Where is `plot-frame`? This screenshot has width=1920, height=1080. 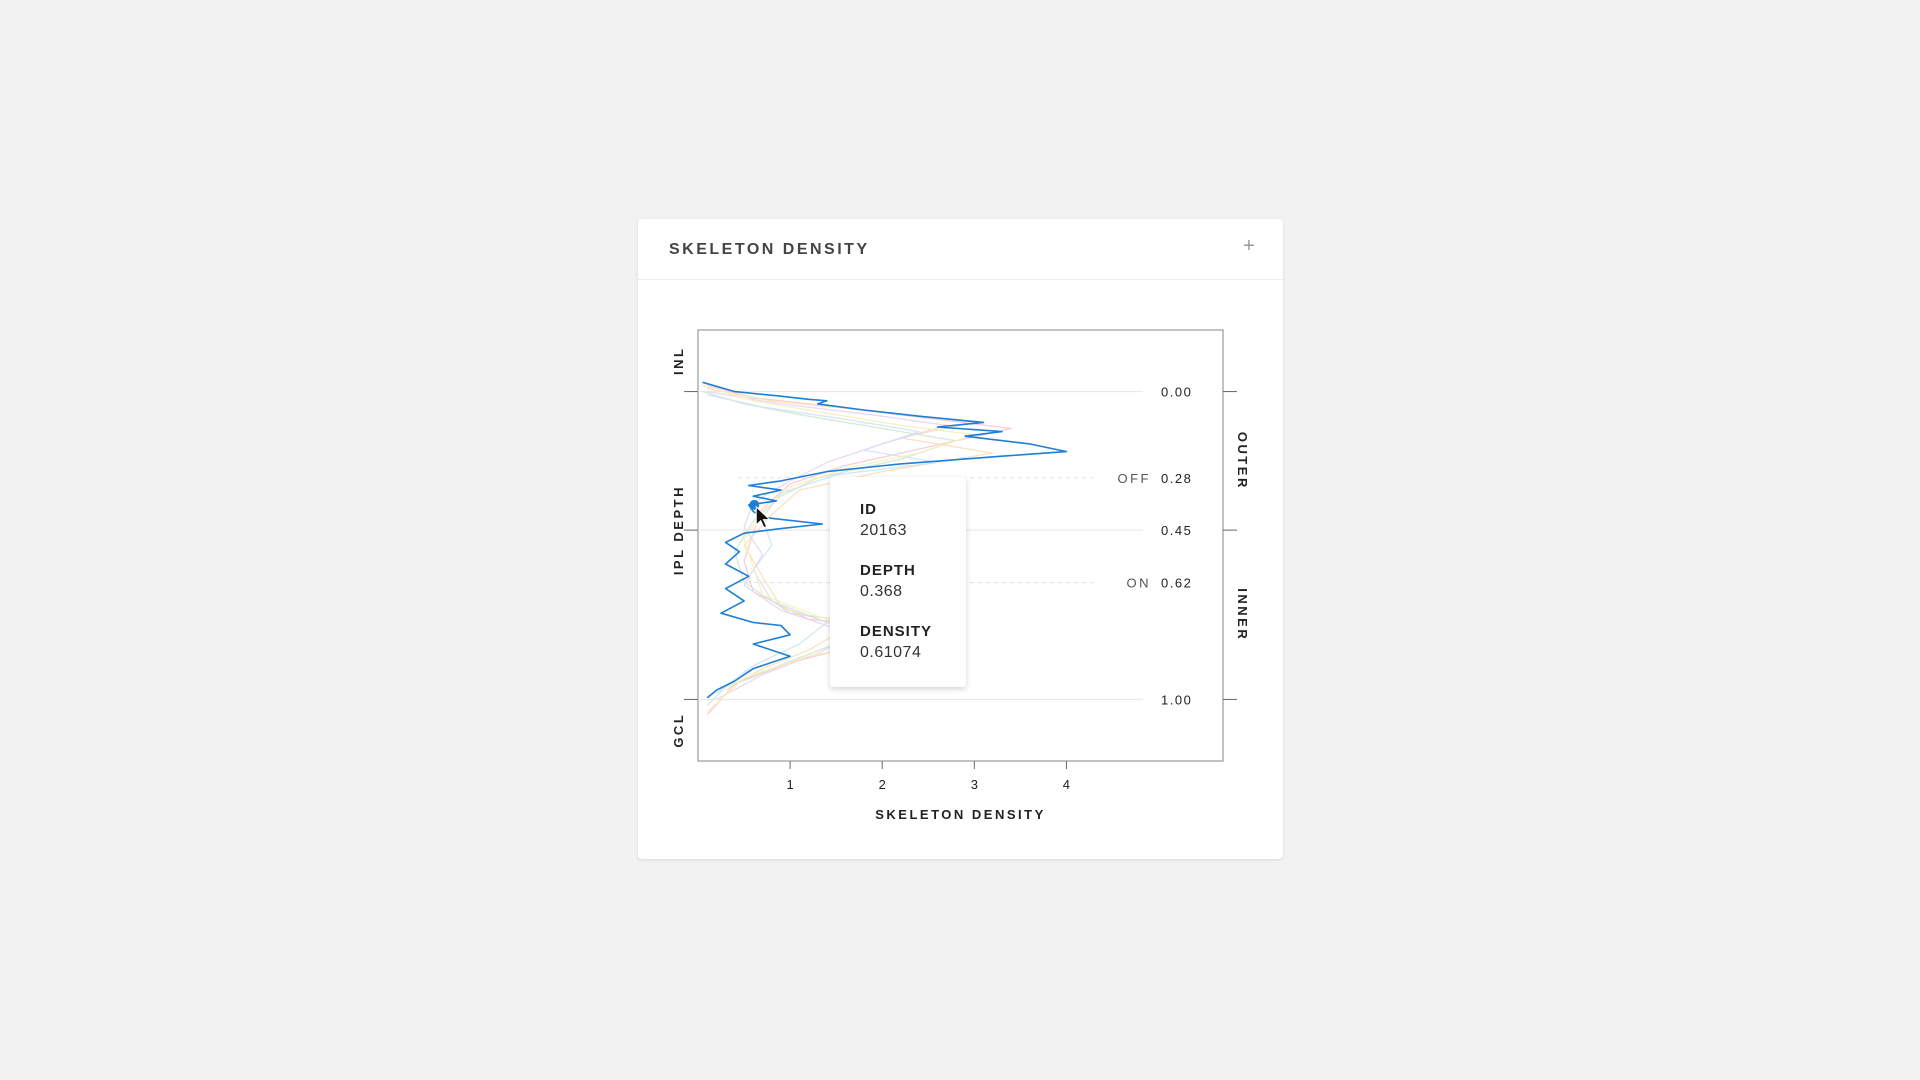 plot-frame is located at coordinates (960, 545).